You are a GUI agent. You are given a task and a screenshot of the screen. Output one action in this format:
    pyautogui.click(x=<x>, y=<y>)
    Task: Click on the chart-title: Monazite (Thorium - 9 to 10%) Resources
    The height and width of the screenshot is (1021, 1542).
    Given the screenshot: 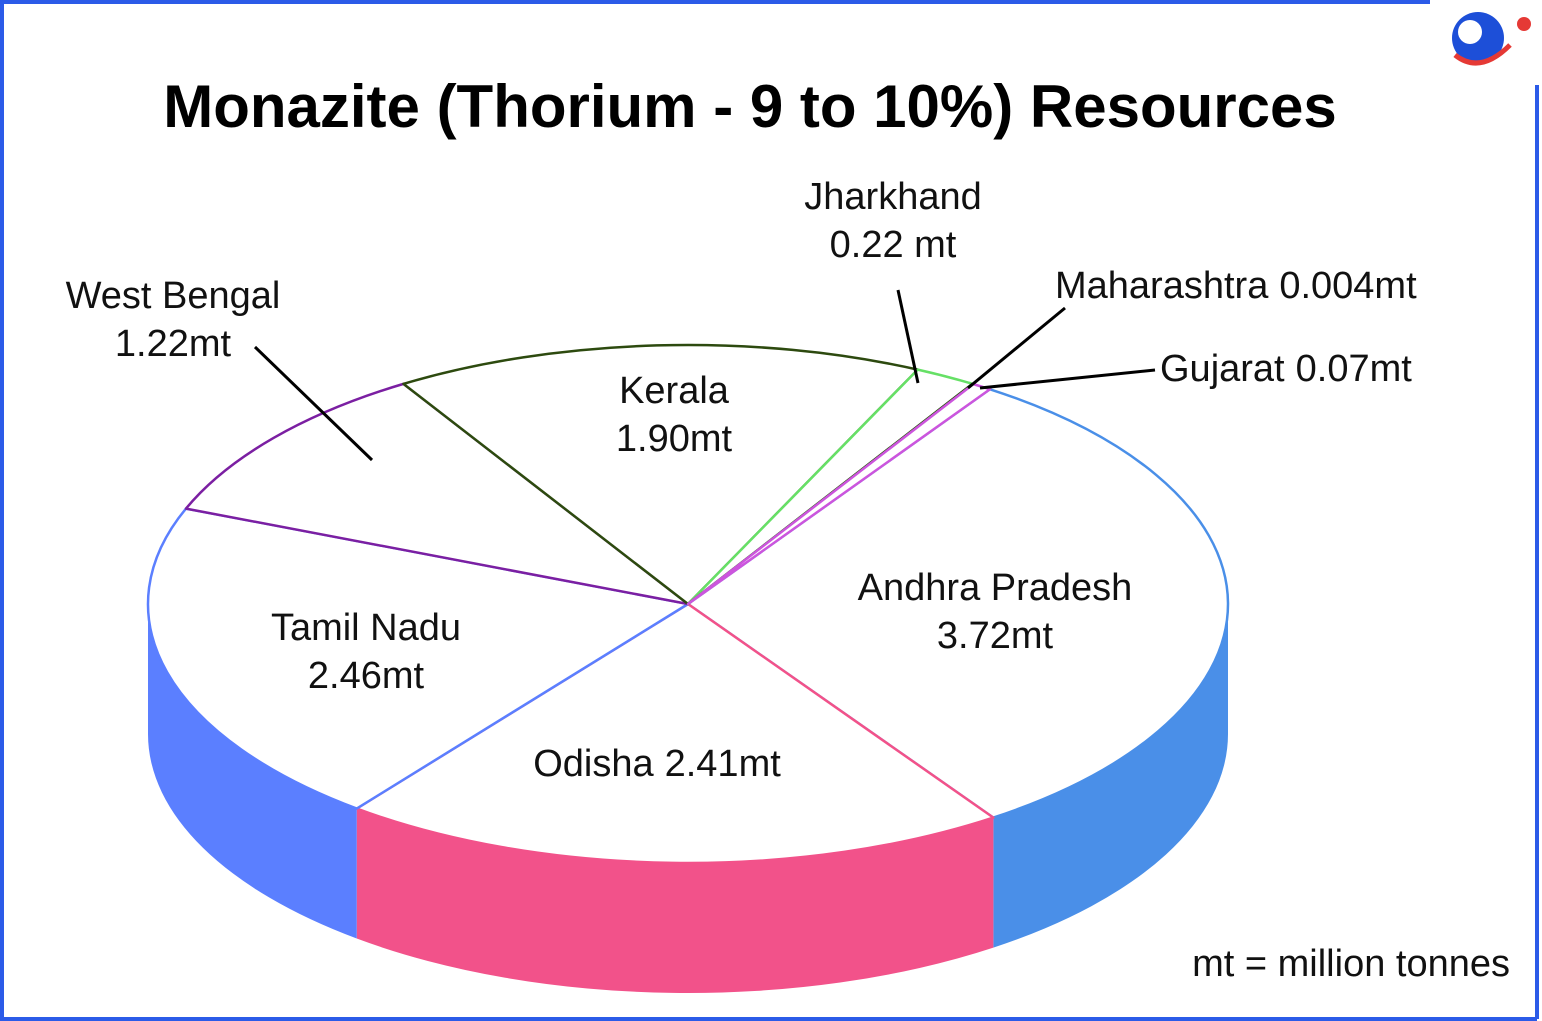 What is the action you would take?
    pyautogui.click(x=750, y=106)
    